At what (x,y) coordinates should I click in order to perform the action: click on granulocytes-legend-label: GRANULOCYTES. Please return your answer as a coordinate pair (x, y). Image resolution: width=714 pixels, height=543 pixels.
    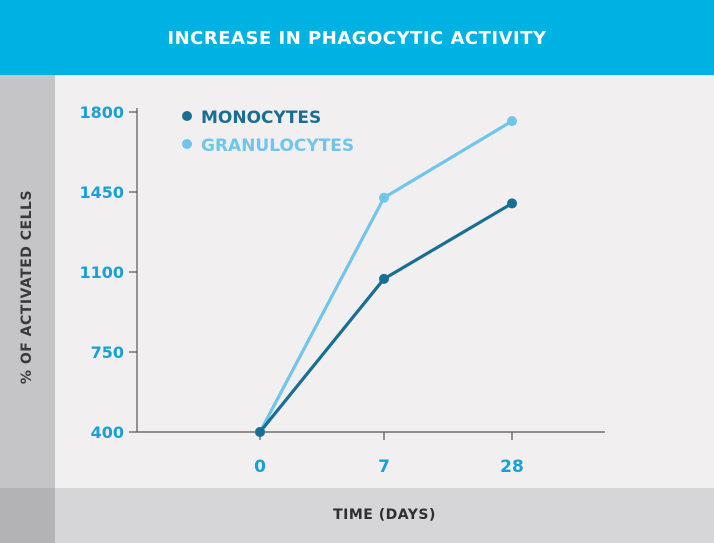
    Looking at the image, I should click on (277, 146).